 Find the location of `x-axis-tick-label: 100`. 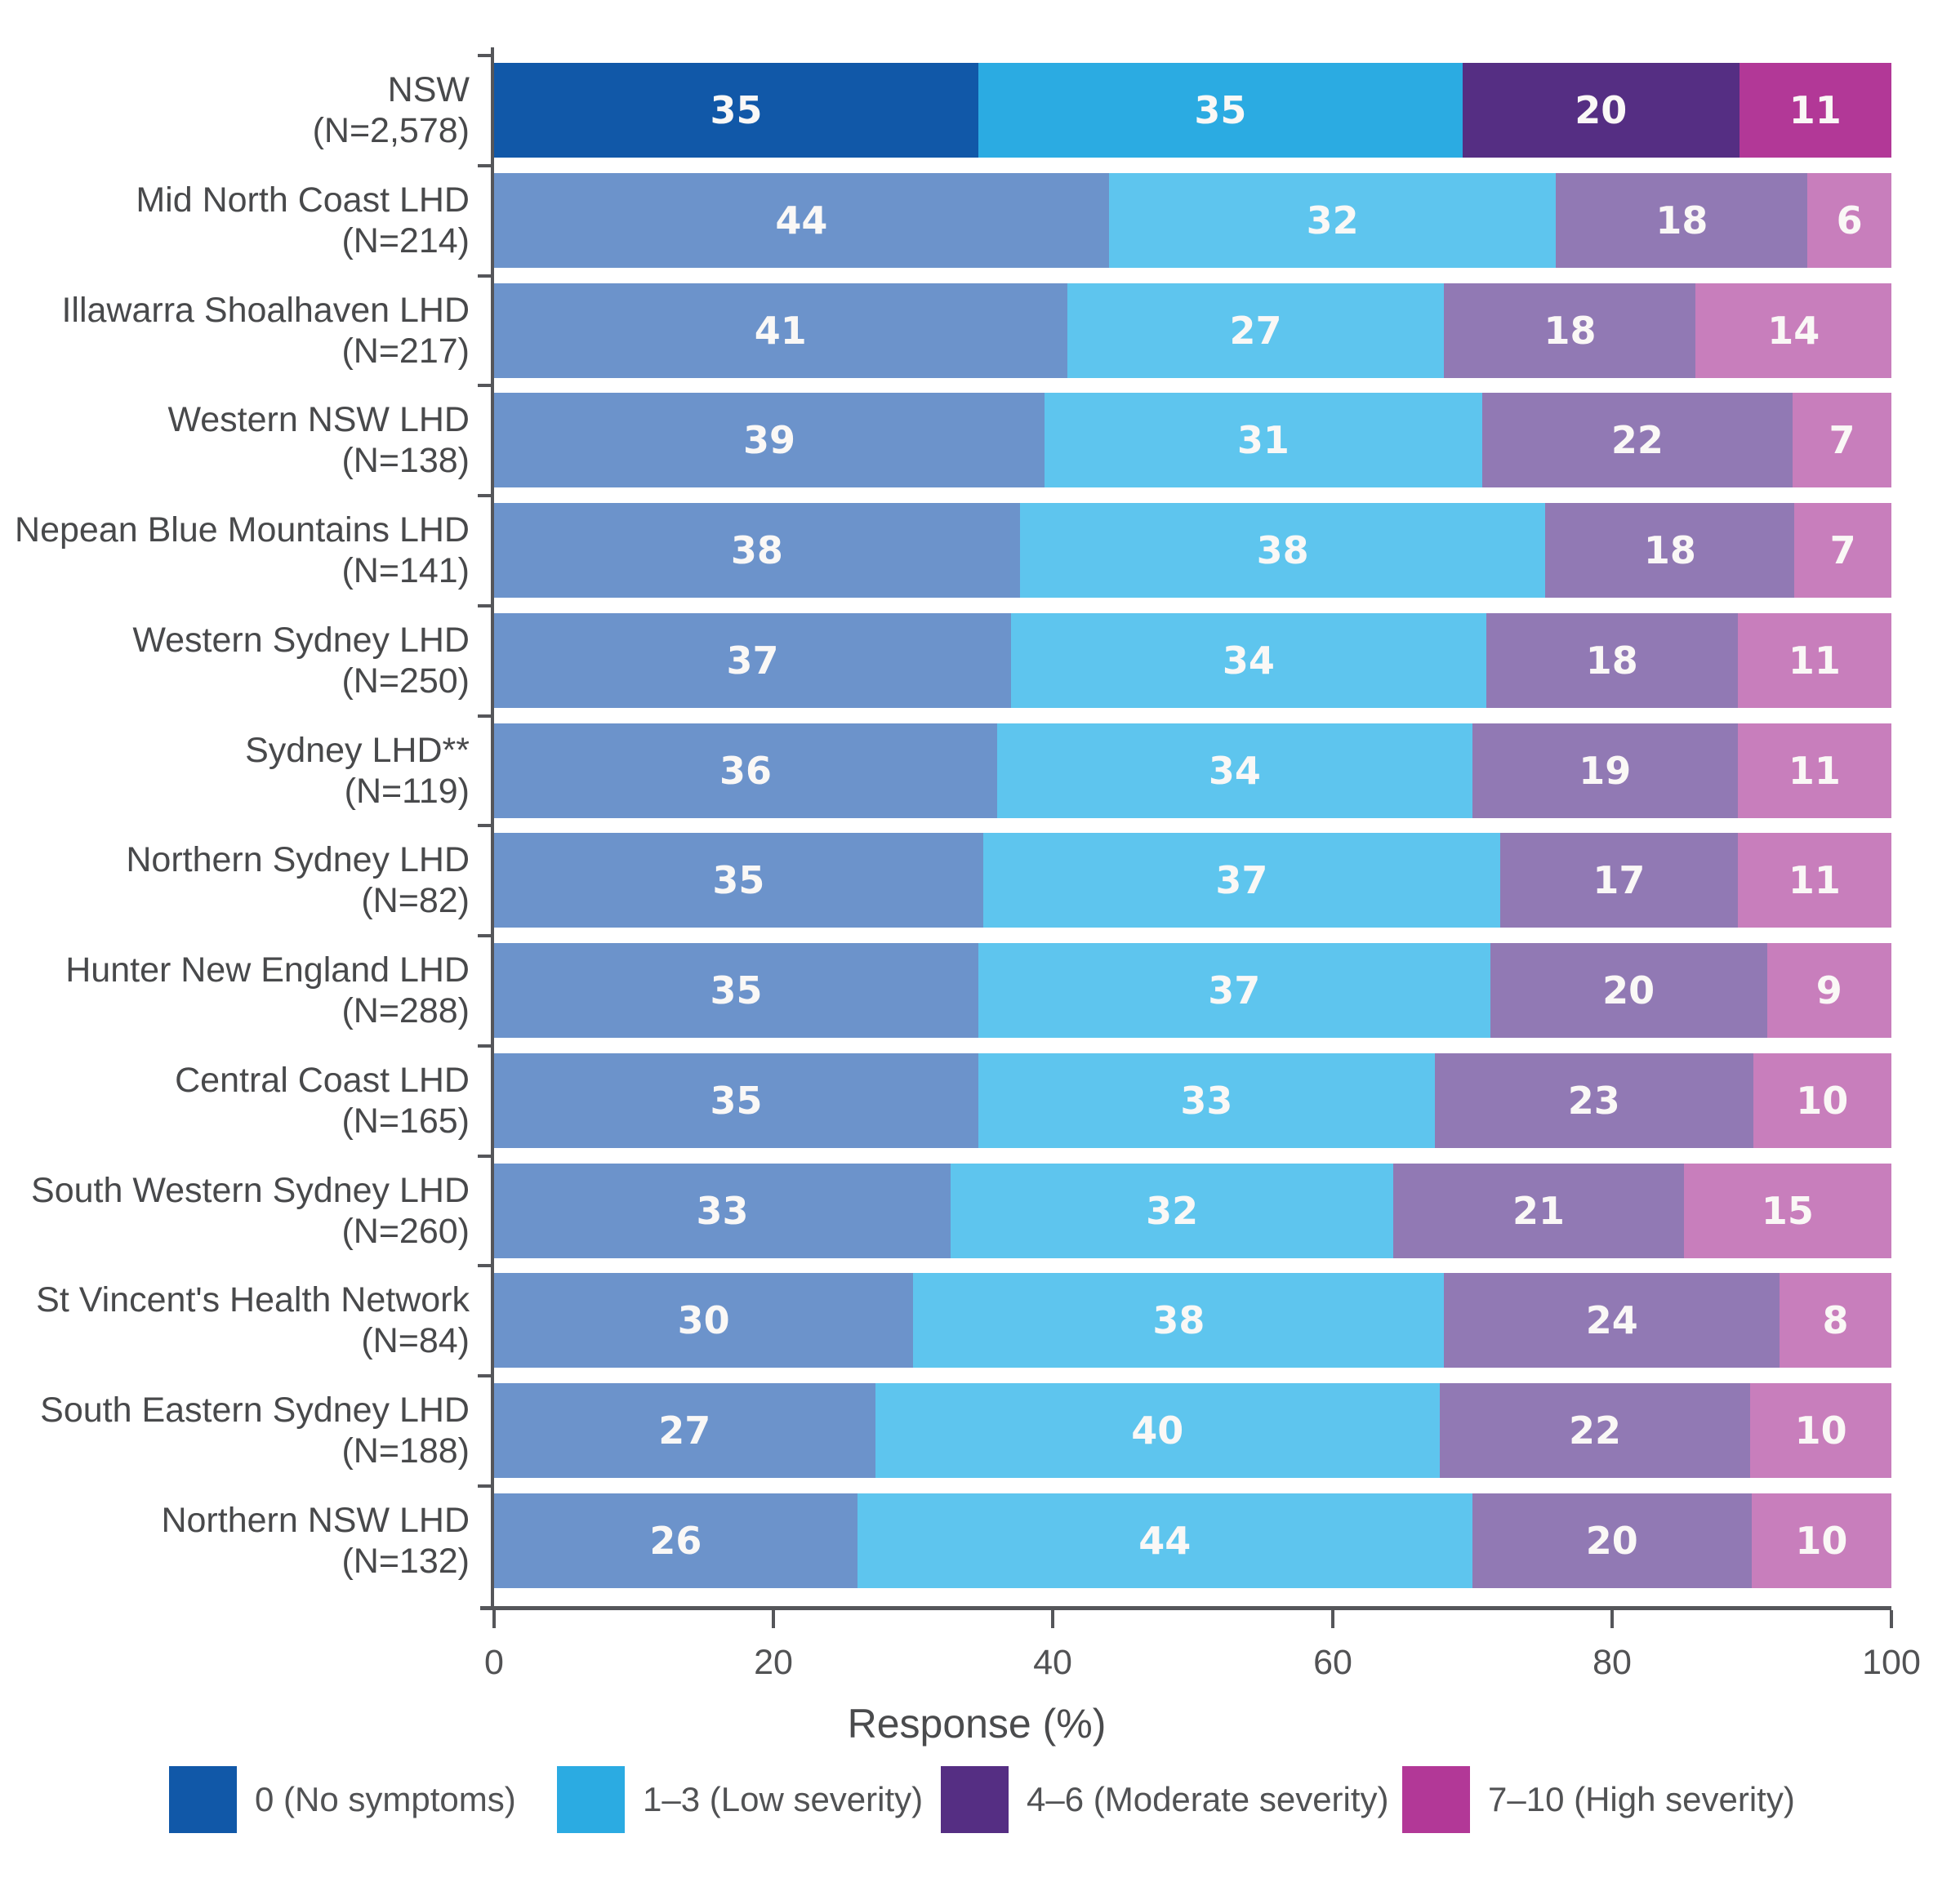

x-axis-tick-label: 100 is located at coordinates (1891, 1663).